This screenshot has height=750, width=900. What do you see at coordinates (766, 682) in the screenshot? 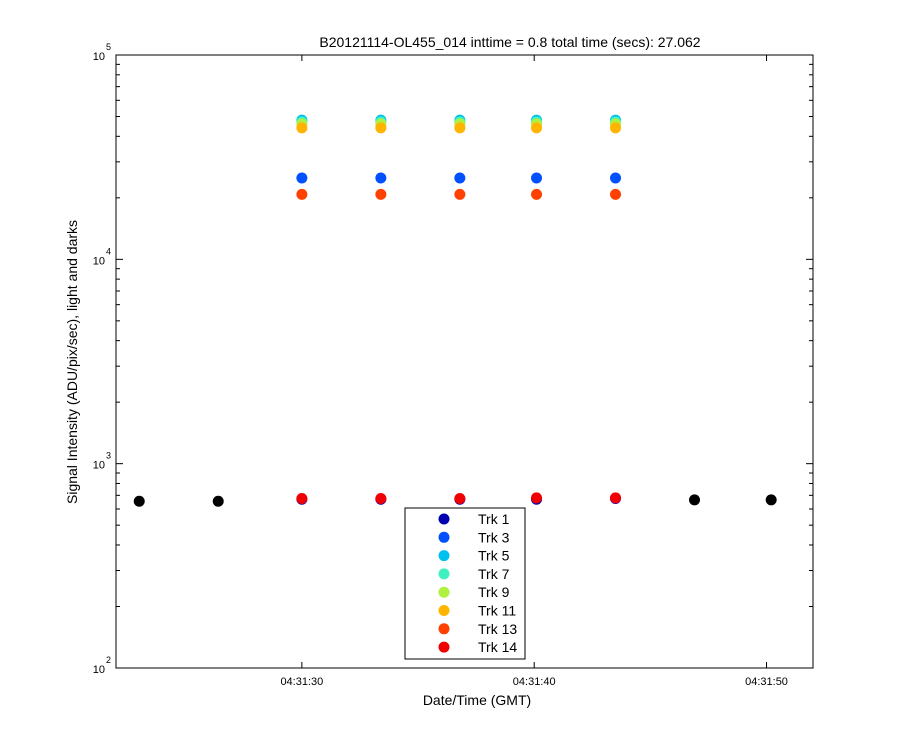
I see `x-tick-label: 04:31:50` at bounding box center [766, 682].